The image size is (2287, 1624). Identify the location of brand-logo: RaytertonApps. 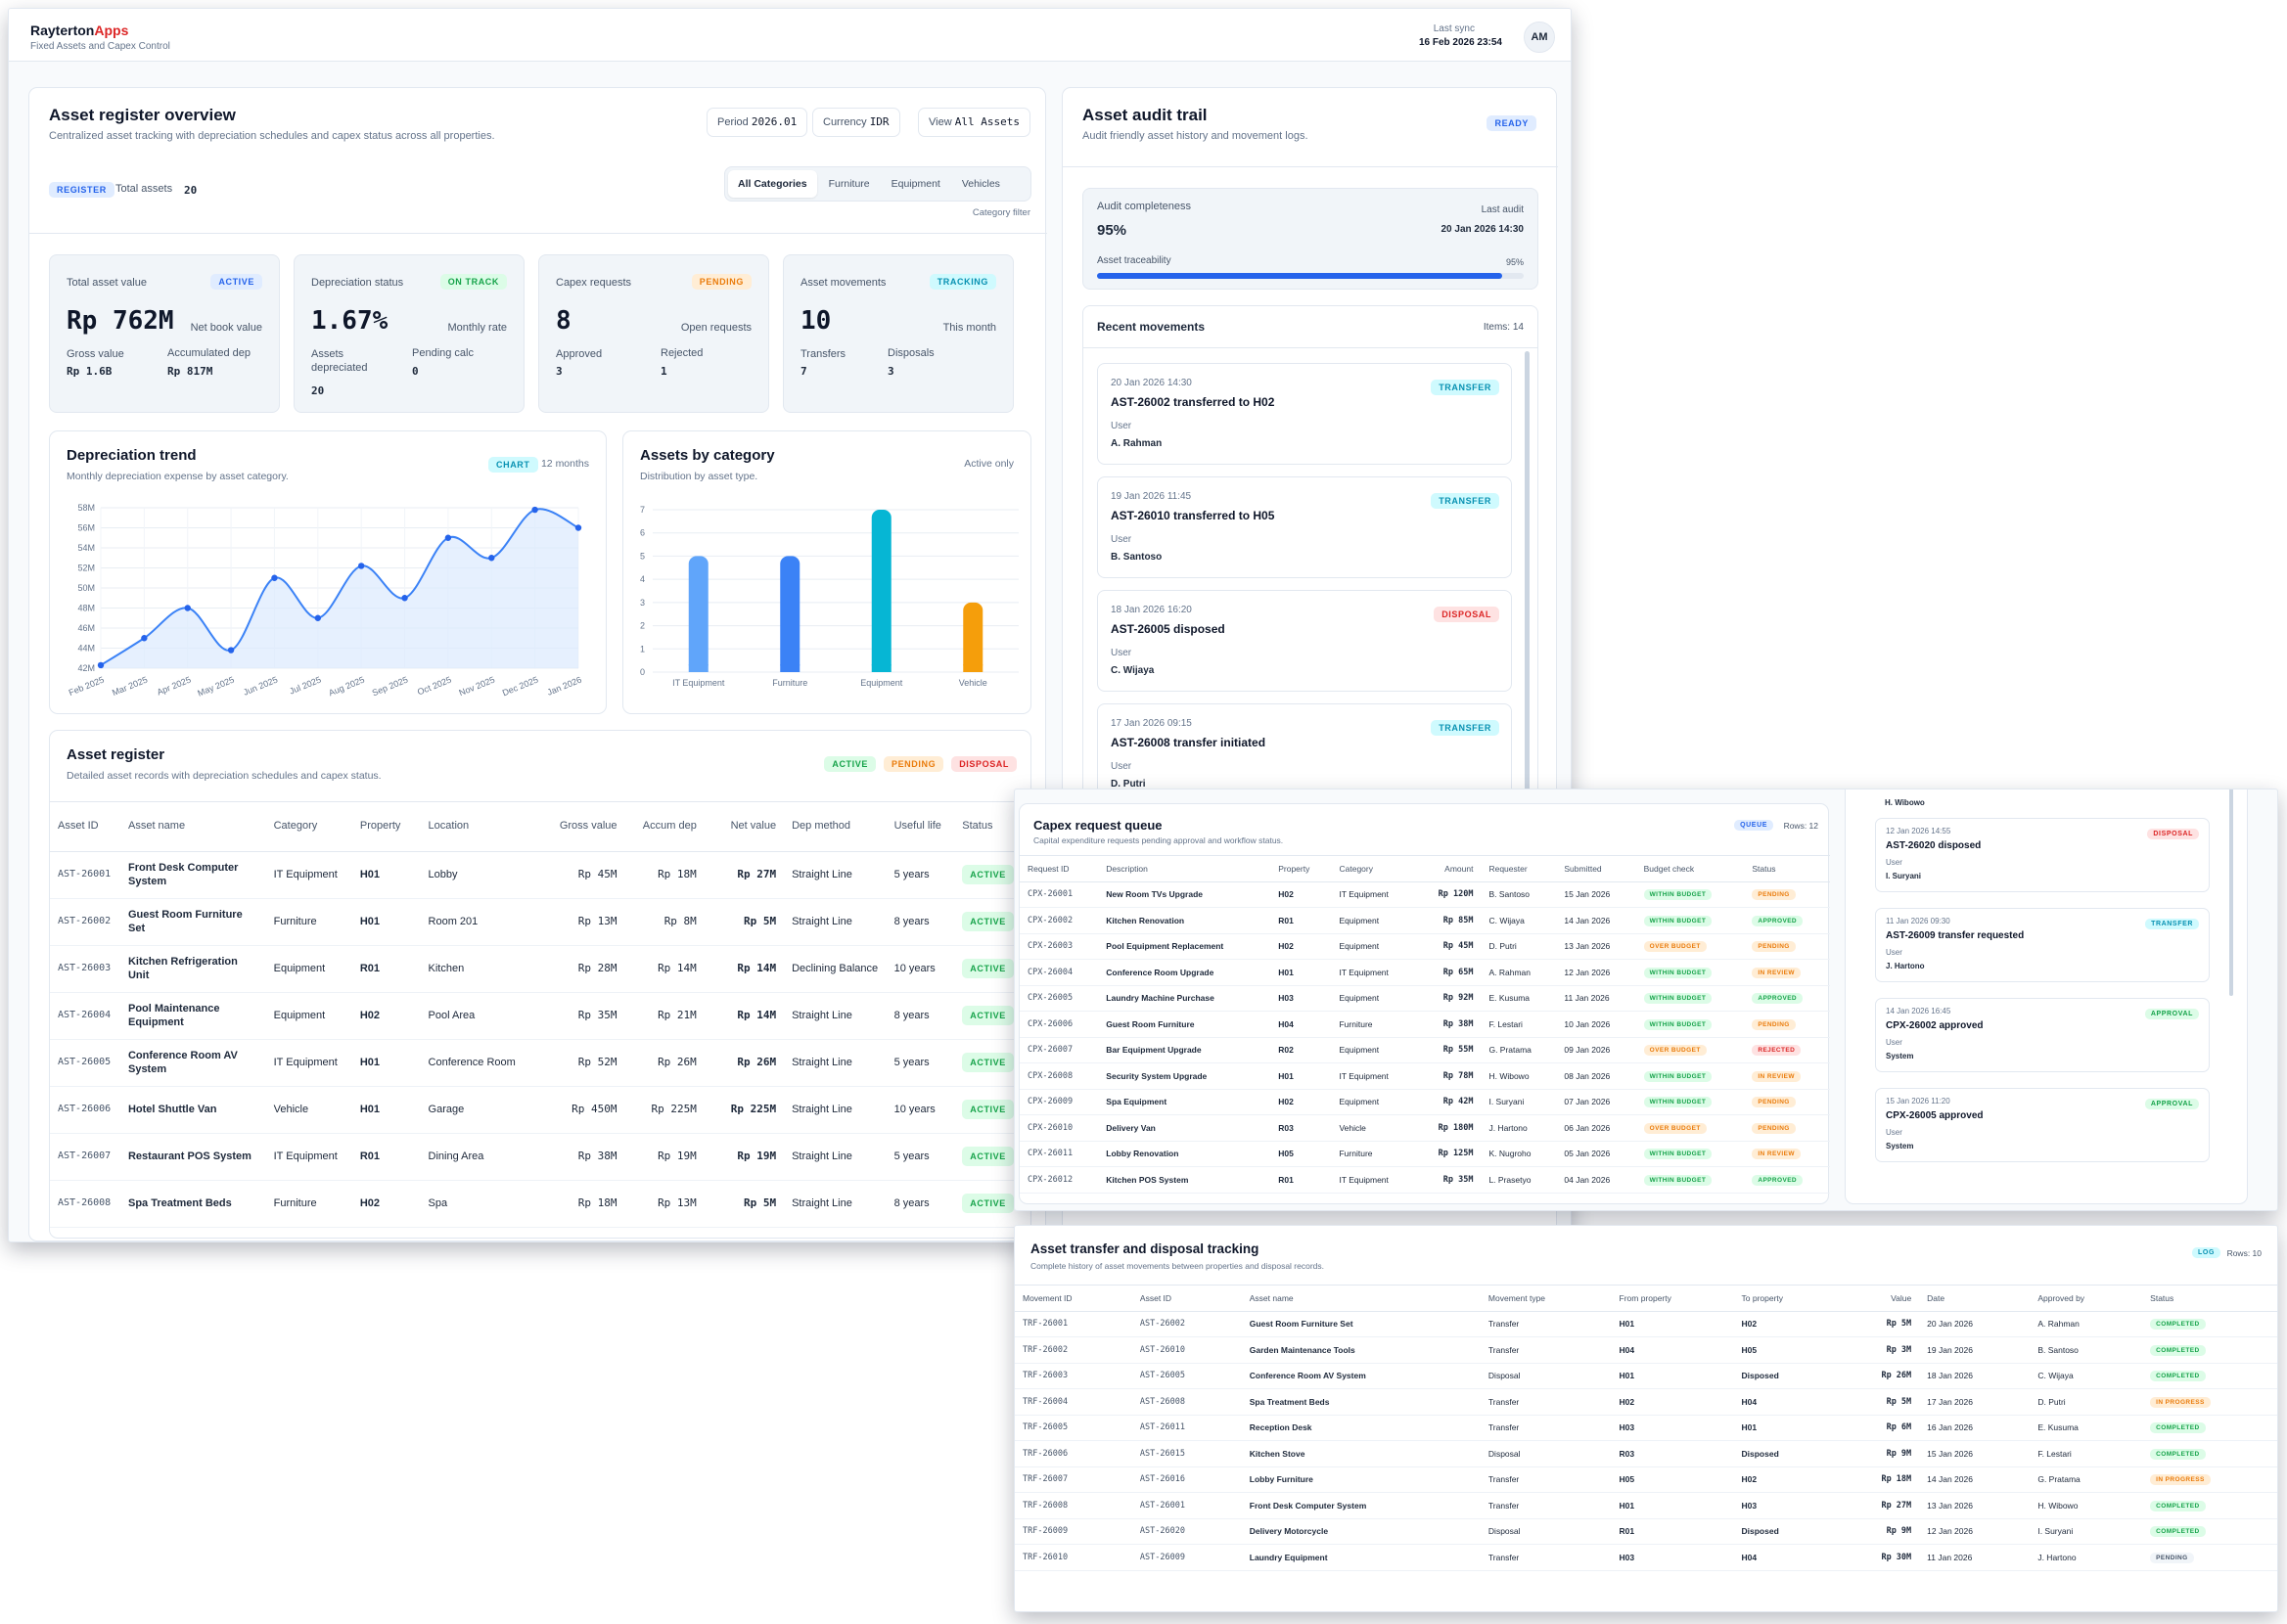
(79, 31).